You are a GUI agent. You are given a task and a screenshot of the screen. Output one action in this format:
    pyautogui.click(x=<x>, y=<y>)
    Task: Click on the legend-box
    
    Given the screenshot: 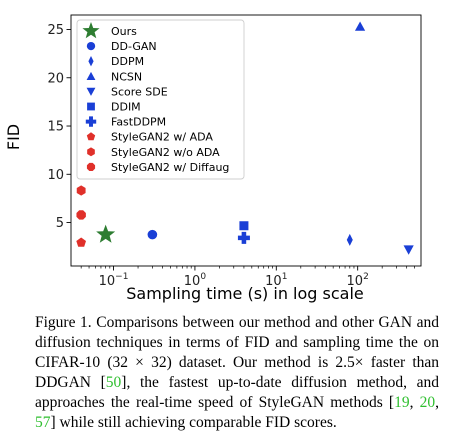 What is the action you would take?
    pyautogui.click(x=160, y=99)
    